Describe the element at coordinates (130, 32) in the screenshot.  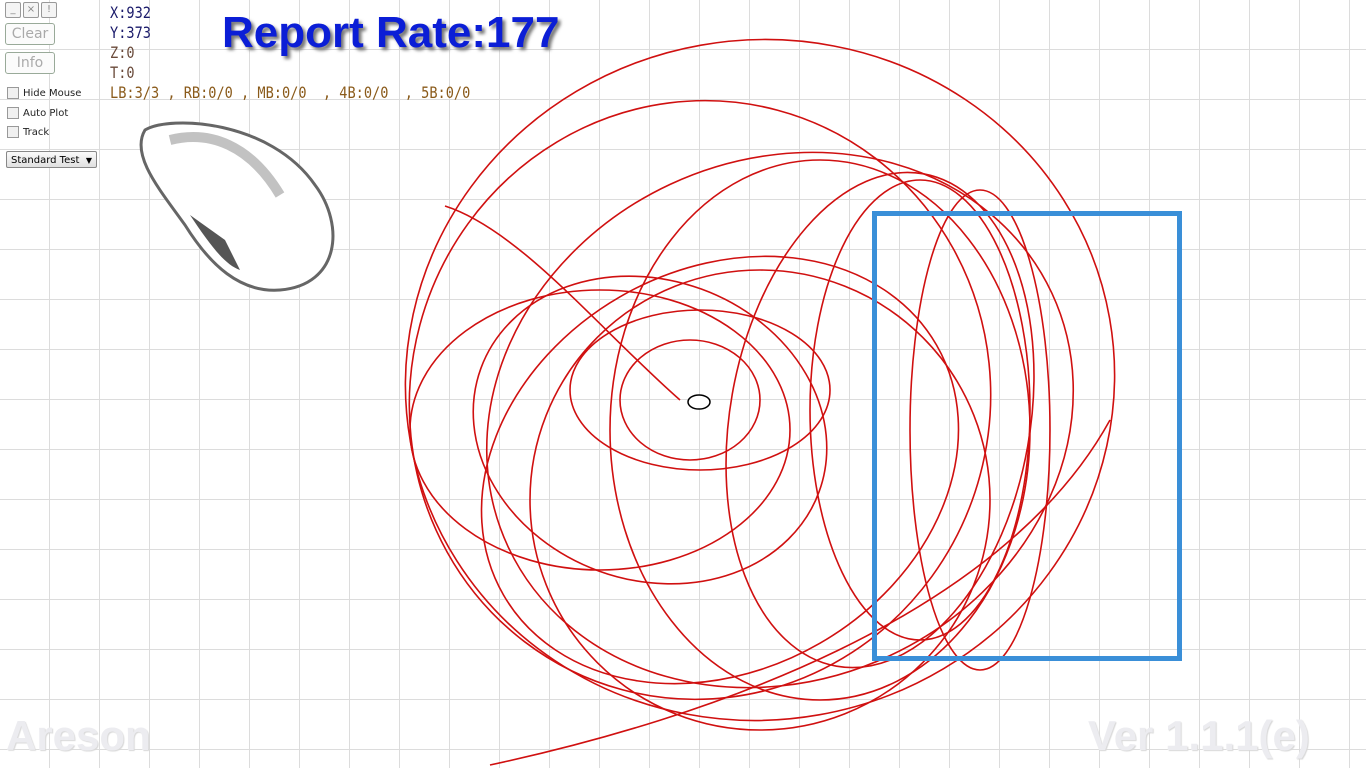
I see `y-readout: Y:373` at that location.